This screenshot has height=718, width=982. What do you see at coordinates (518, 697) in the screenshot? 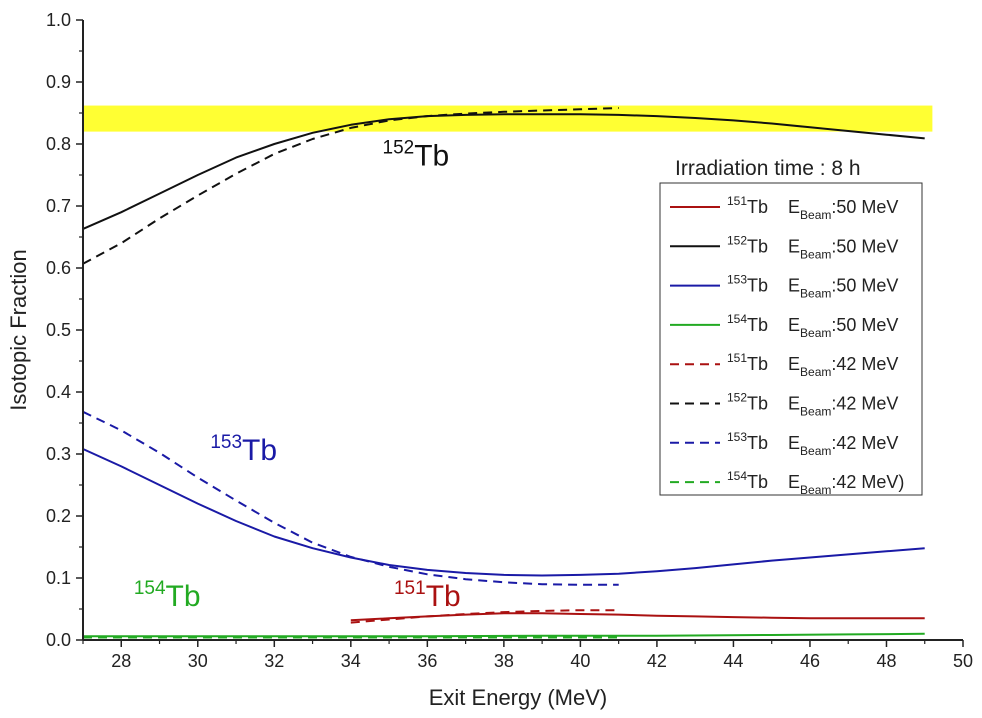
I see `x-axis-title: Exit Energy (MeV)` at bounding box center [518, 697].